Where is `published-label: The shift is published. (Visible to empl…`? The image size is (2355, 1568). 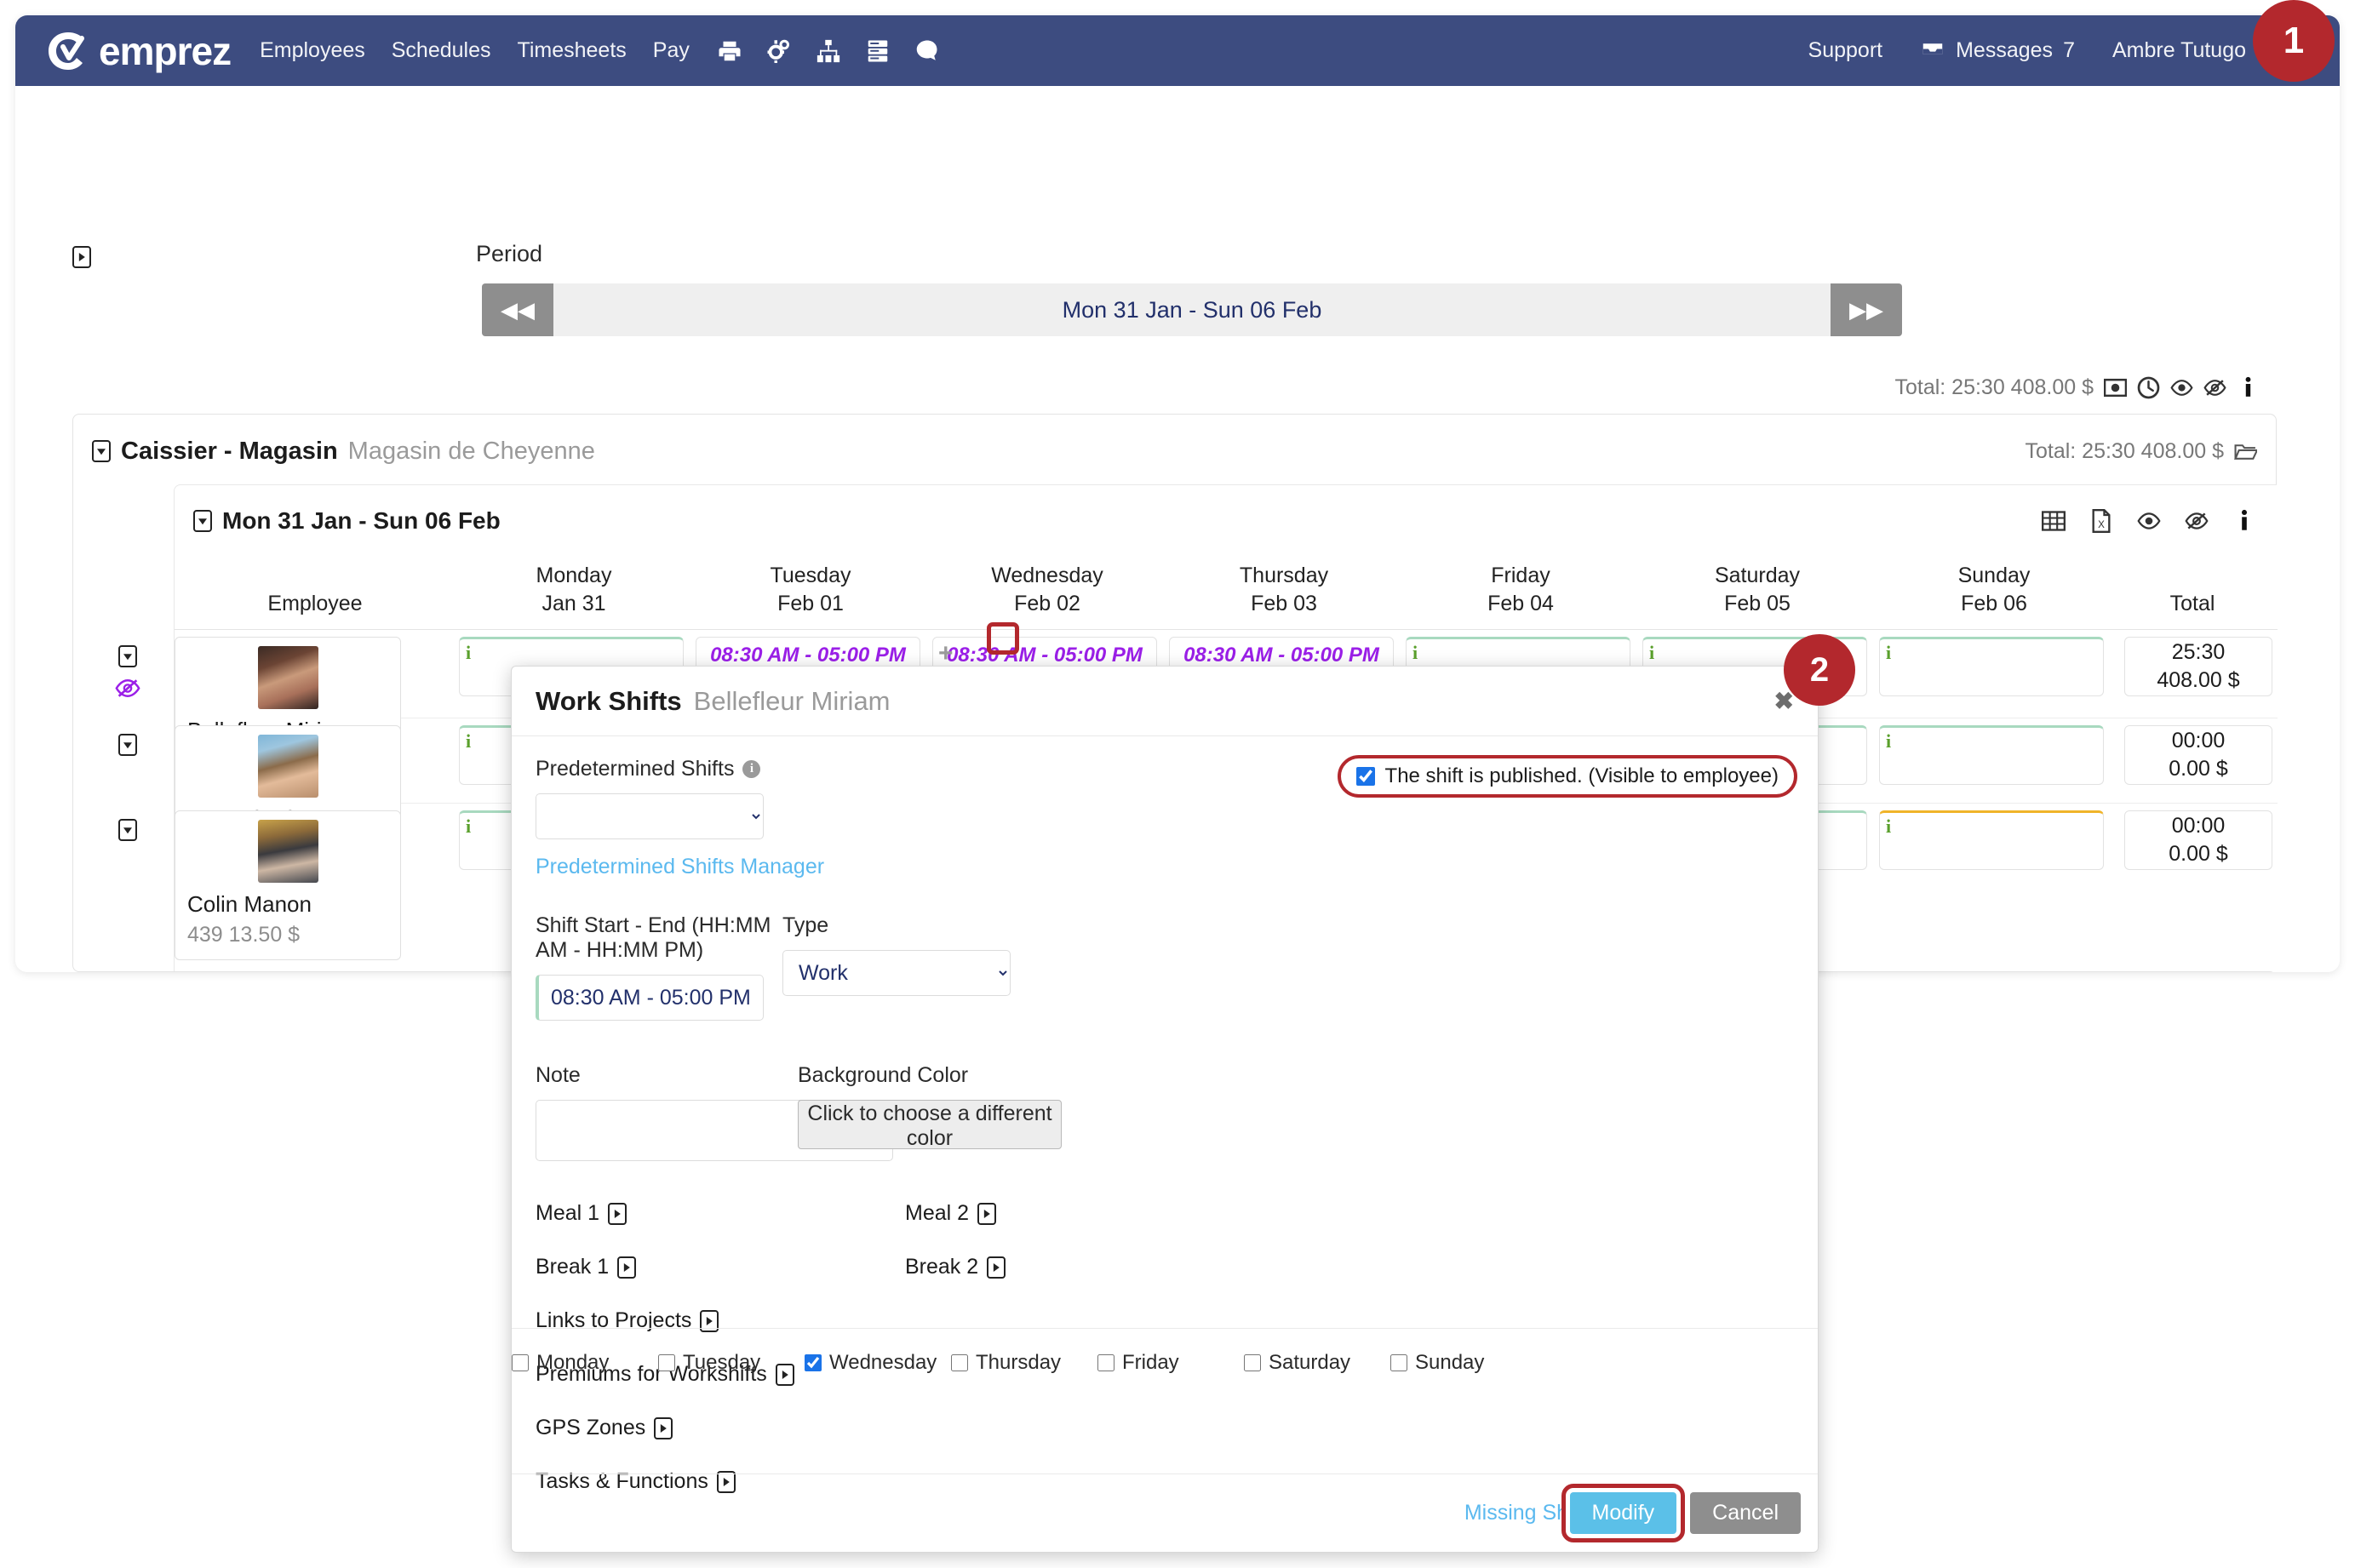
published-label: The shift is published. (Visible to empl… is located at coordinates (1581, 776).